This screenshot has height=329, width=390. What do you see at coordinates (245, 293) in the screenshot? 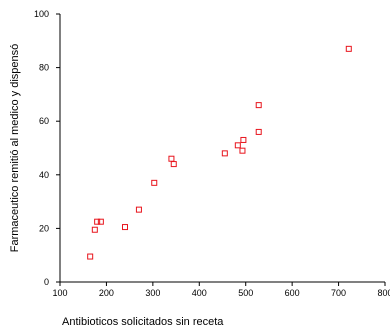
I see `x-tick-label: 500` at bounding box center [245, 293].